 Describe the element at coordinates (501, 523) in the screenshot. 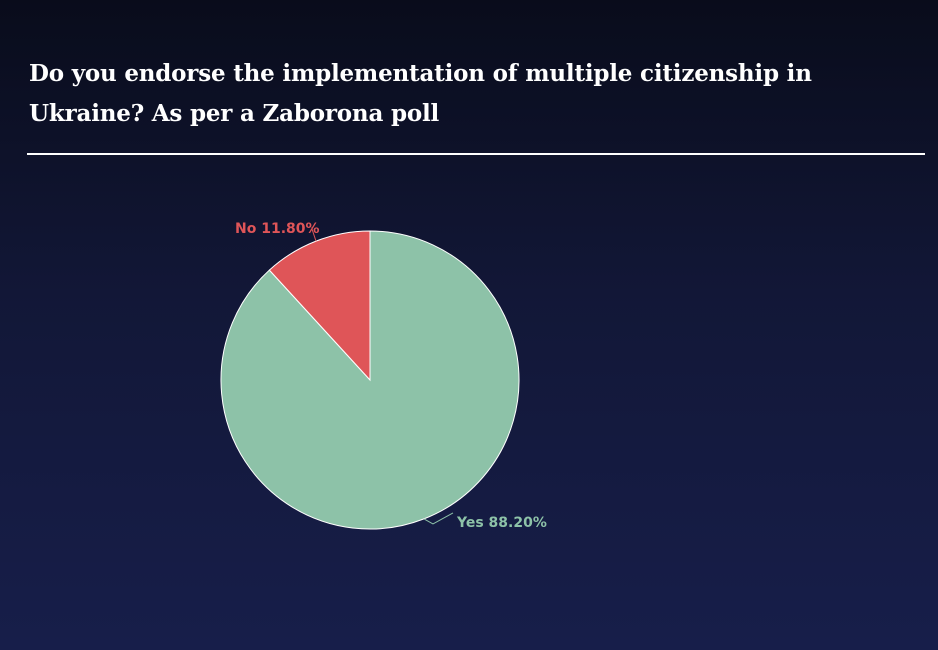

I see `slice-label-yes: Yes 88.20%` at that location.